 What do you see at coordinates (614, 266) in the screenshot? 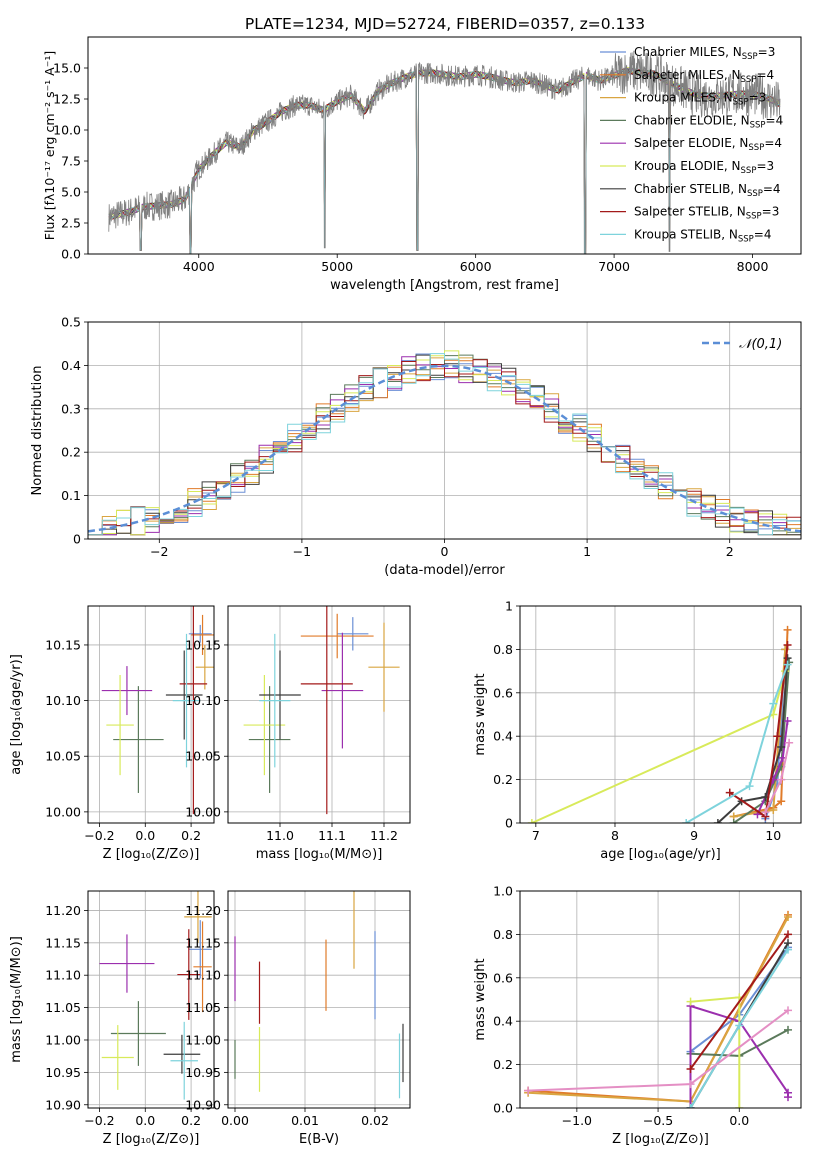
I see `x-tick-label: 7000` at bounding box center [614, 266].